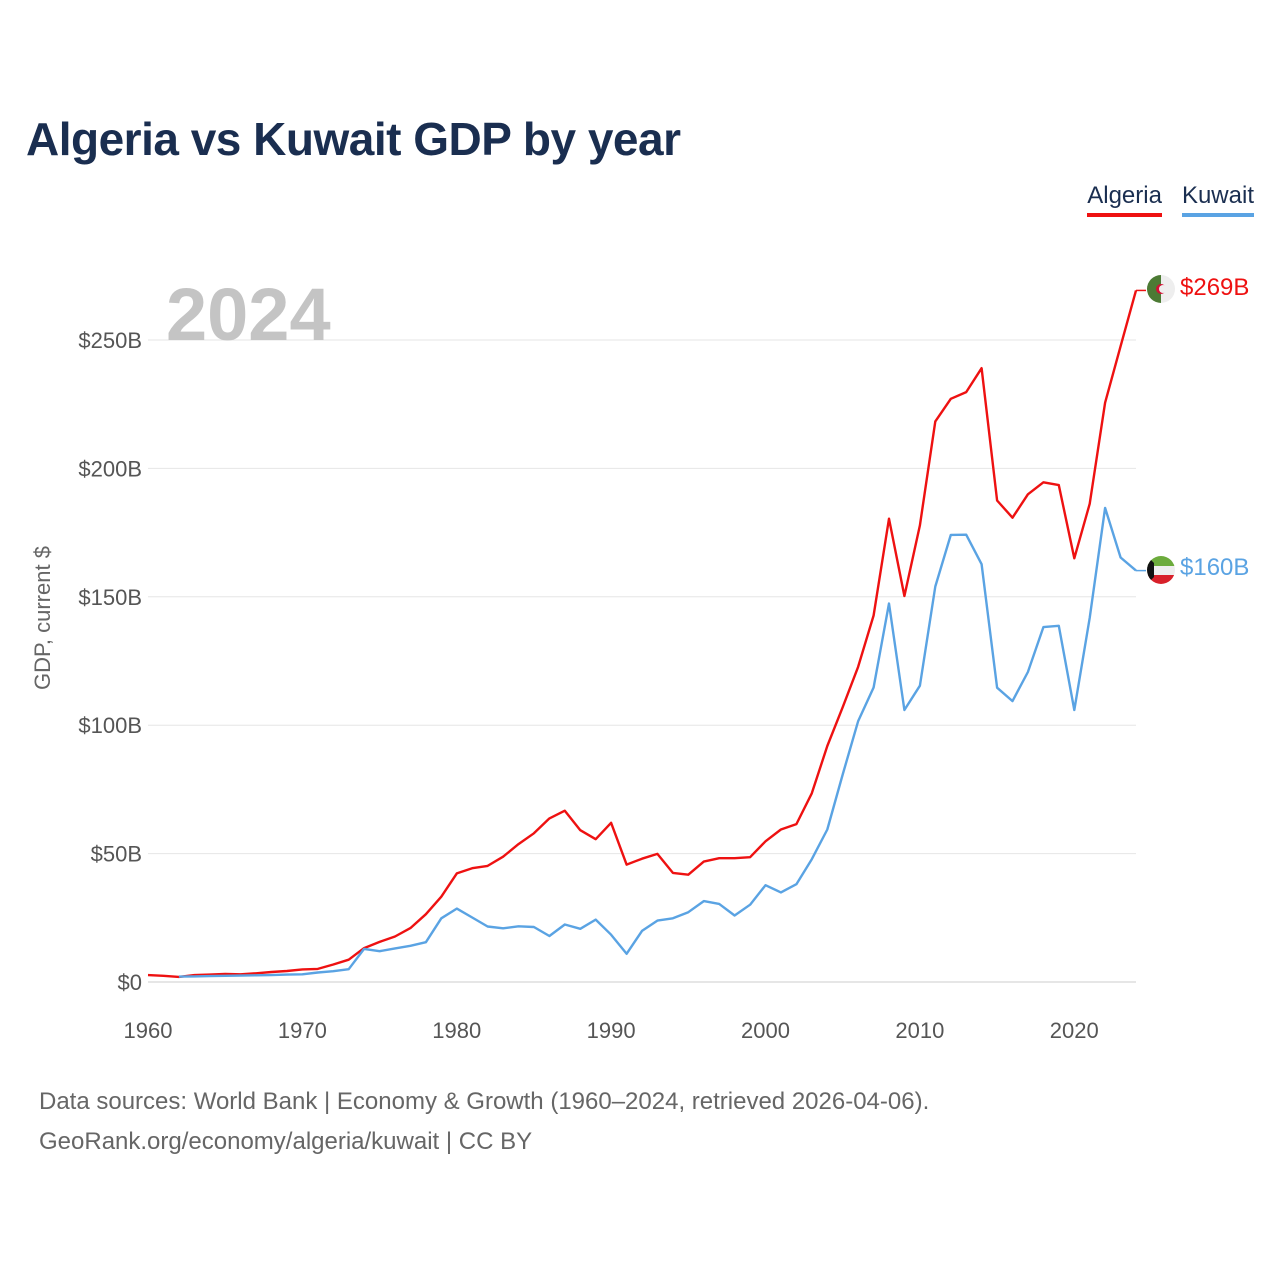  I want to click on x-tick-label: 2000, so click(765, 1030).